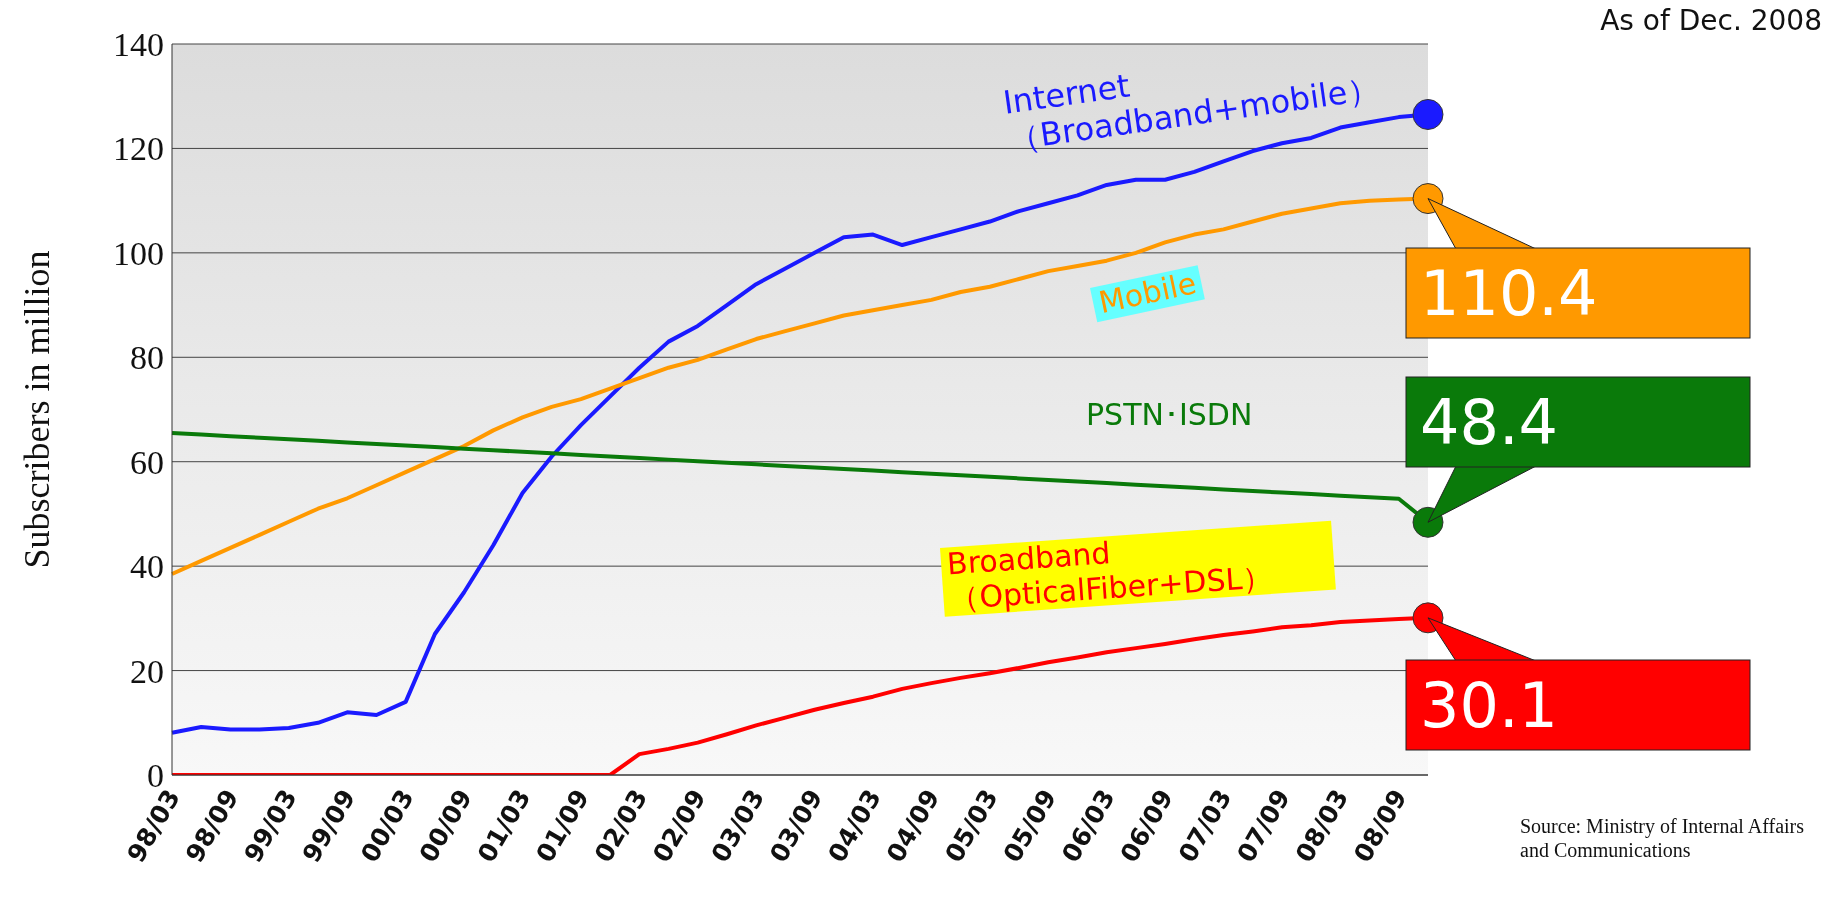  What do you see at coordinates (138, 253) in the screenshot?
I see `y-tick-label: 100` at bounding box center [138, 253].